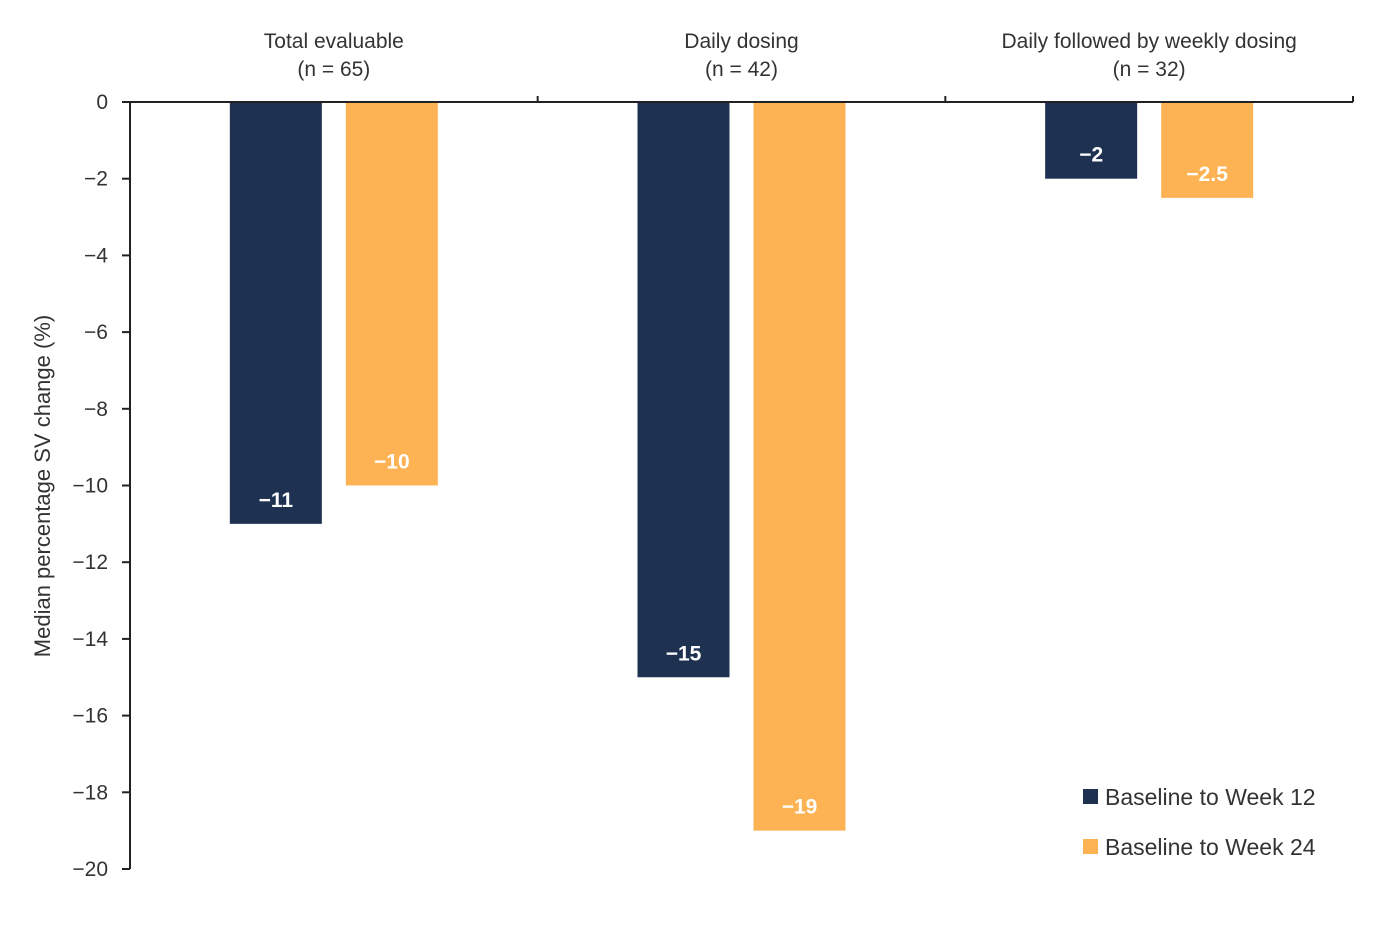 This screenshot has width=1379, height=946. I want to click on y-tick-label: −18, so click(90, 792).